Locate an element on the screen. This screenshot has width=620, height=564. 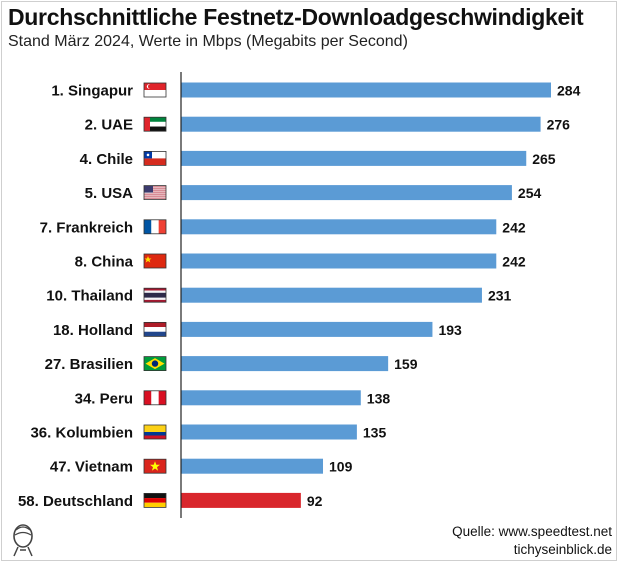
category-label: 34. Peru is located at coordinates (104, 398).